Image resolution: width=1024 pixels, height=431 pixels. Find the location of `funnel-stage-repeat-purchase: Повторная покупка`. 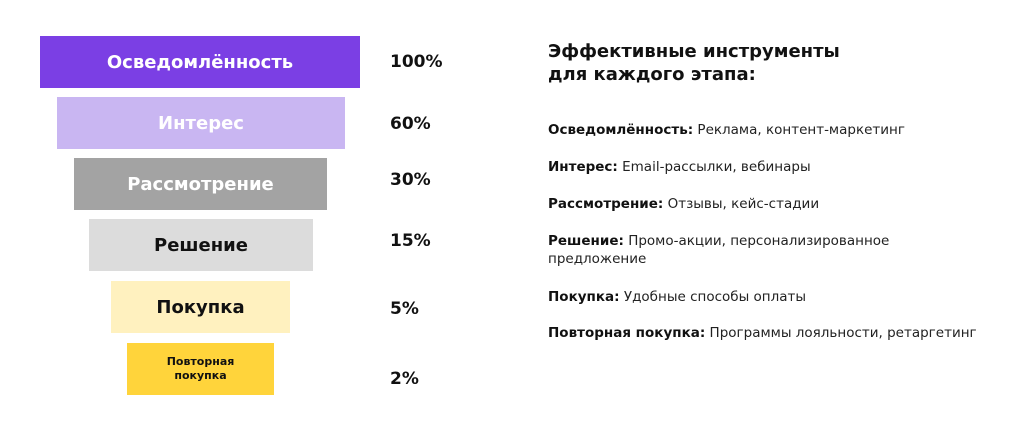

funnel-stage-repeat-purchase: Повторная покупка is located at coordinates (200, 369).